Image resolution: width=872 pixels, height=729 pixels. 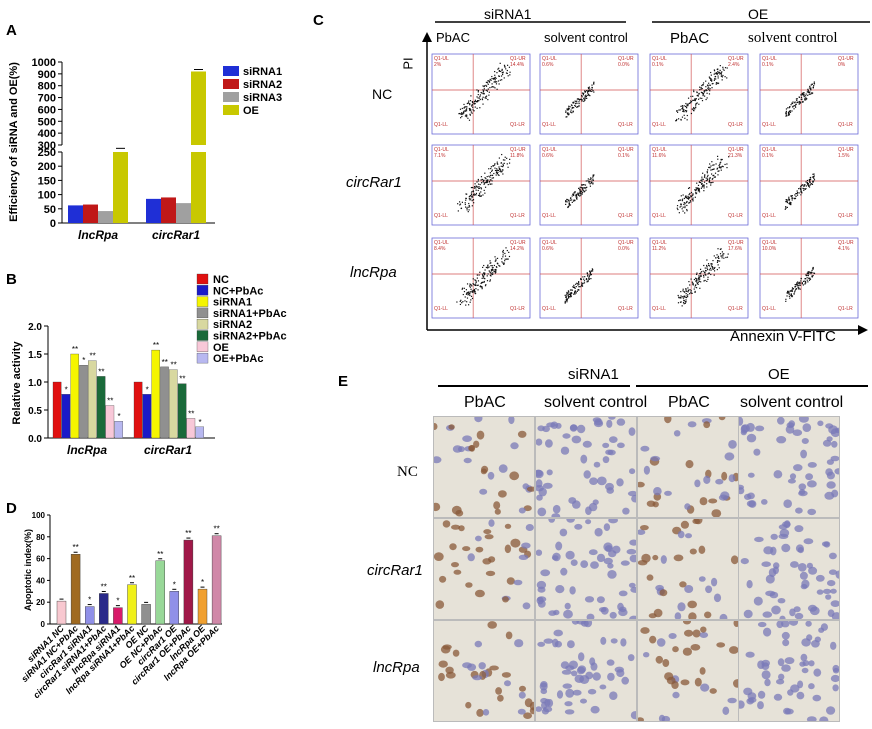 I want to click on significance-mark: *, so click(x=202, y=582).